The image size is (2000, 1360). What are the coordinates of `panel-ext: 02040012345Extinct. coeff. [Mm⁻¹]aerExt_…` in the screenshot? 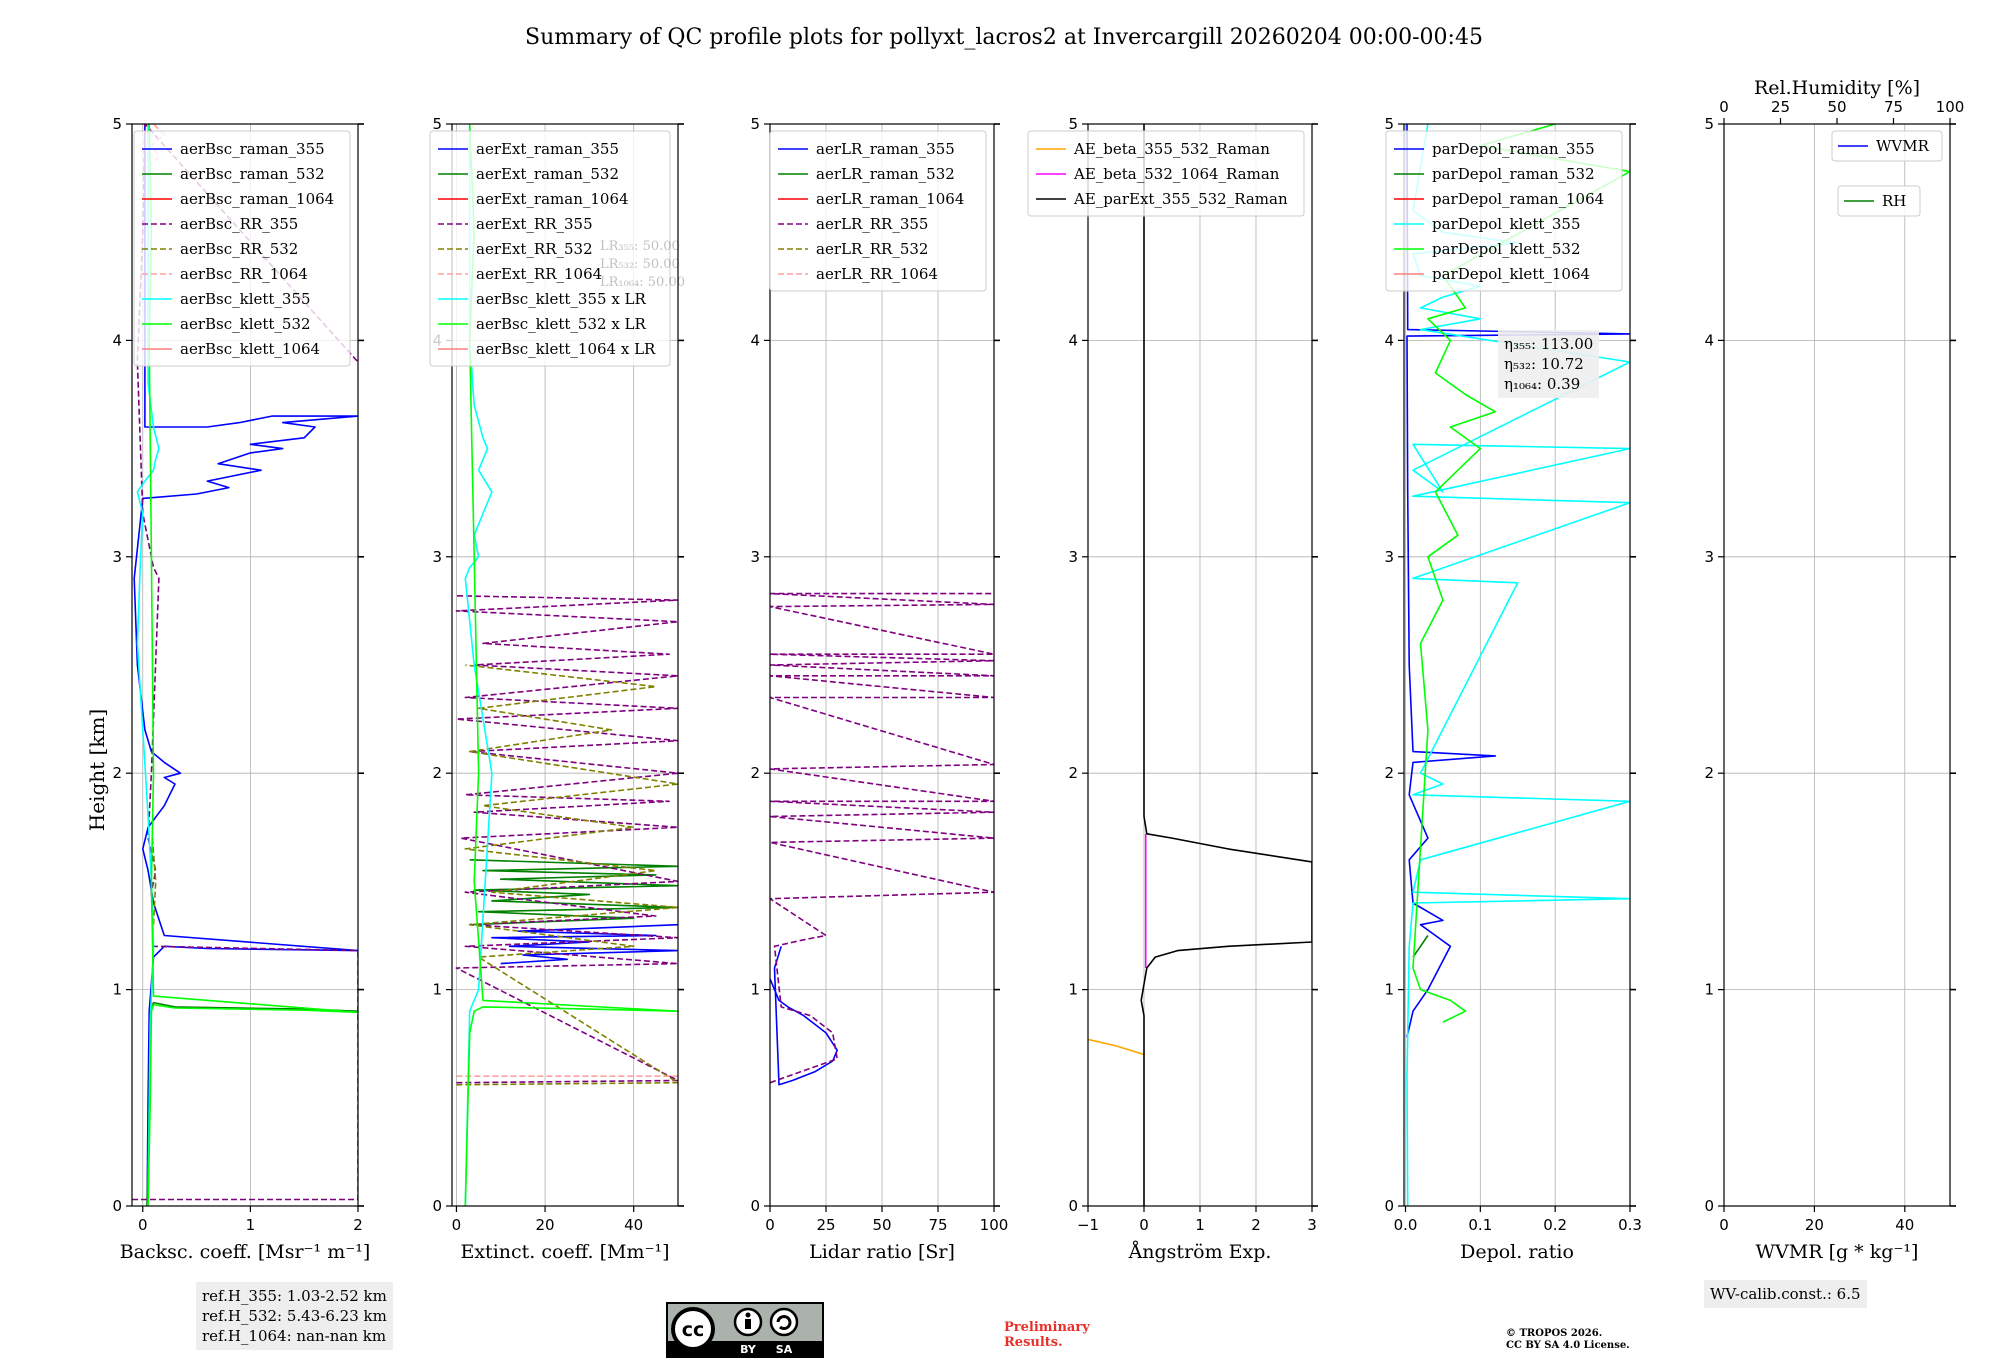 It's located at (557, 689).